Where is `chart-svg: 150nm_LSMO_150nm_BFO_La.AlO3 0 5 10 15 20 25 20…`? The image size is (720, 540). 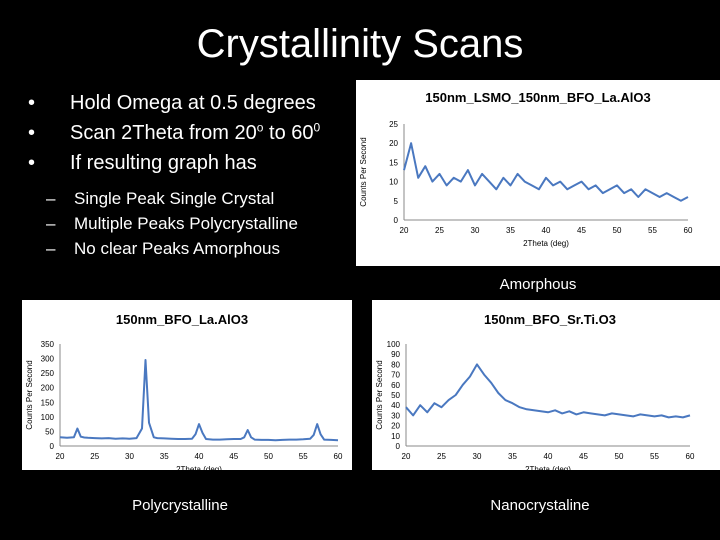
chart-svg: 150nm_LSMO_150nm_BFO_La.AlO3 0 5 10 15 20 25 20… is located at coordinates (526, 169).